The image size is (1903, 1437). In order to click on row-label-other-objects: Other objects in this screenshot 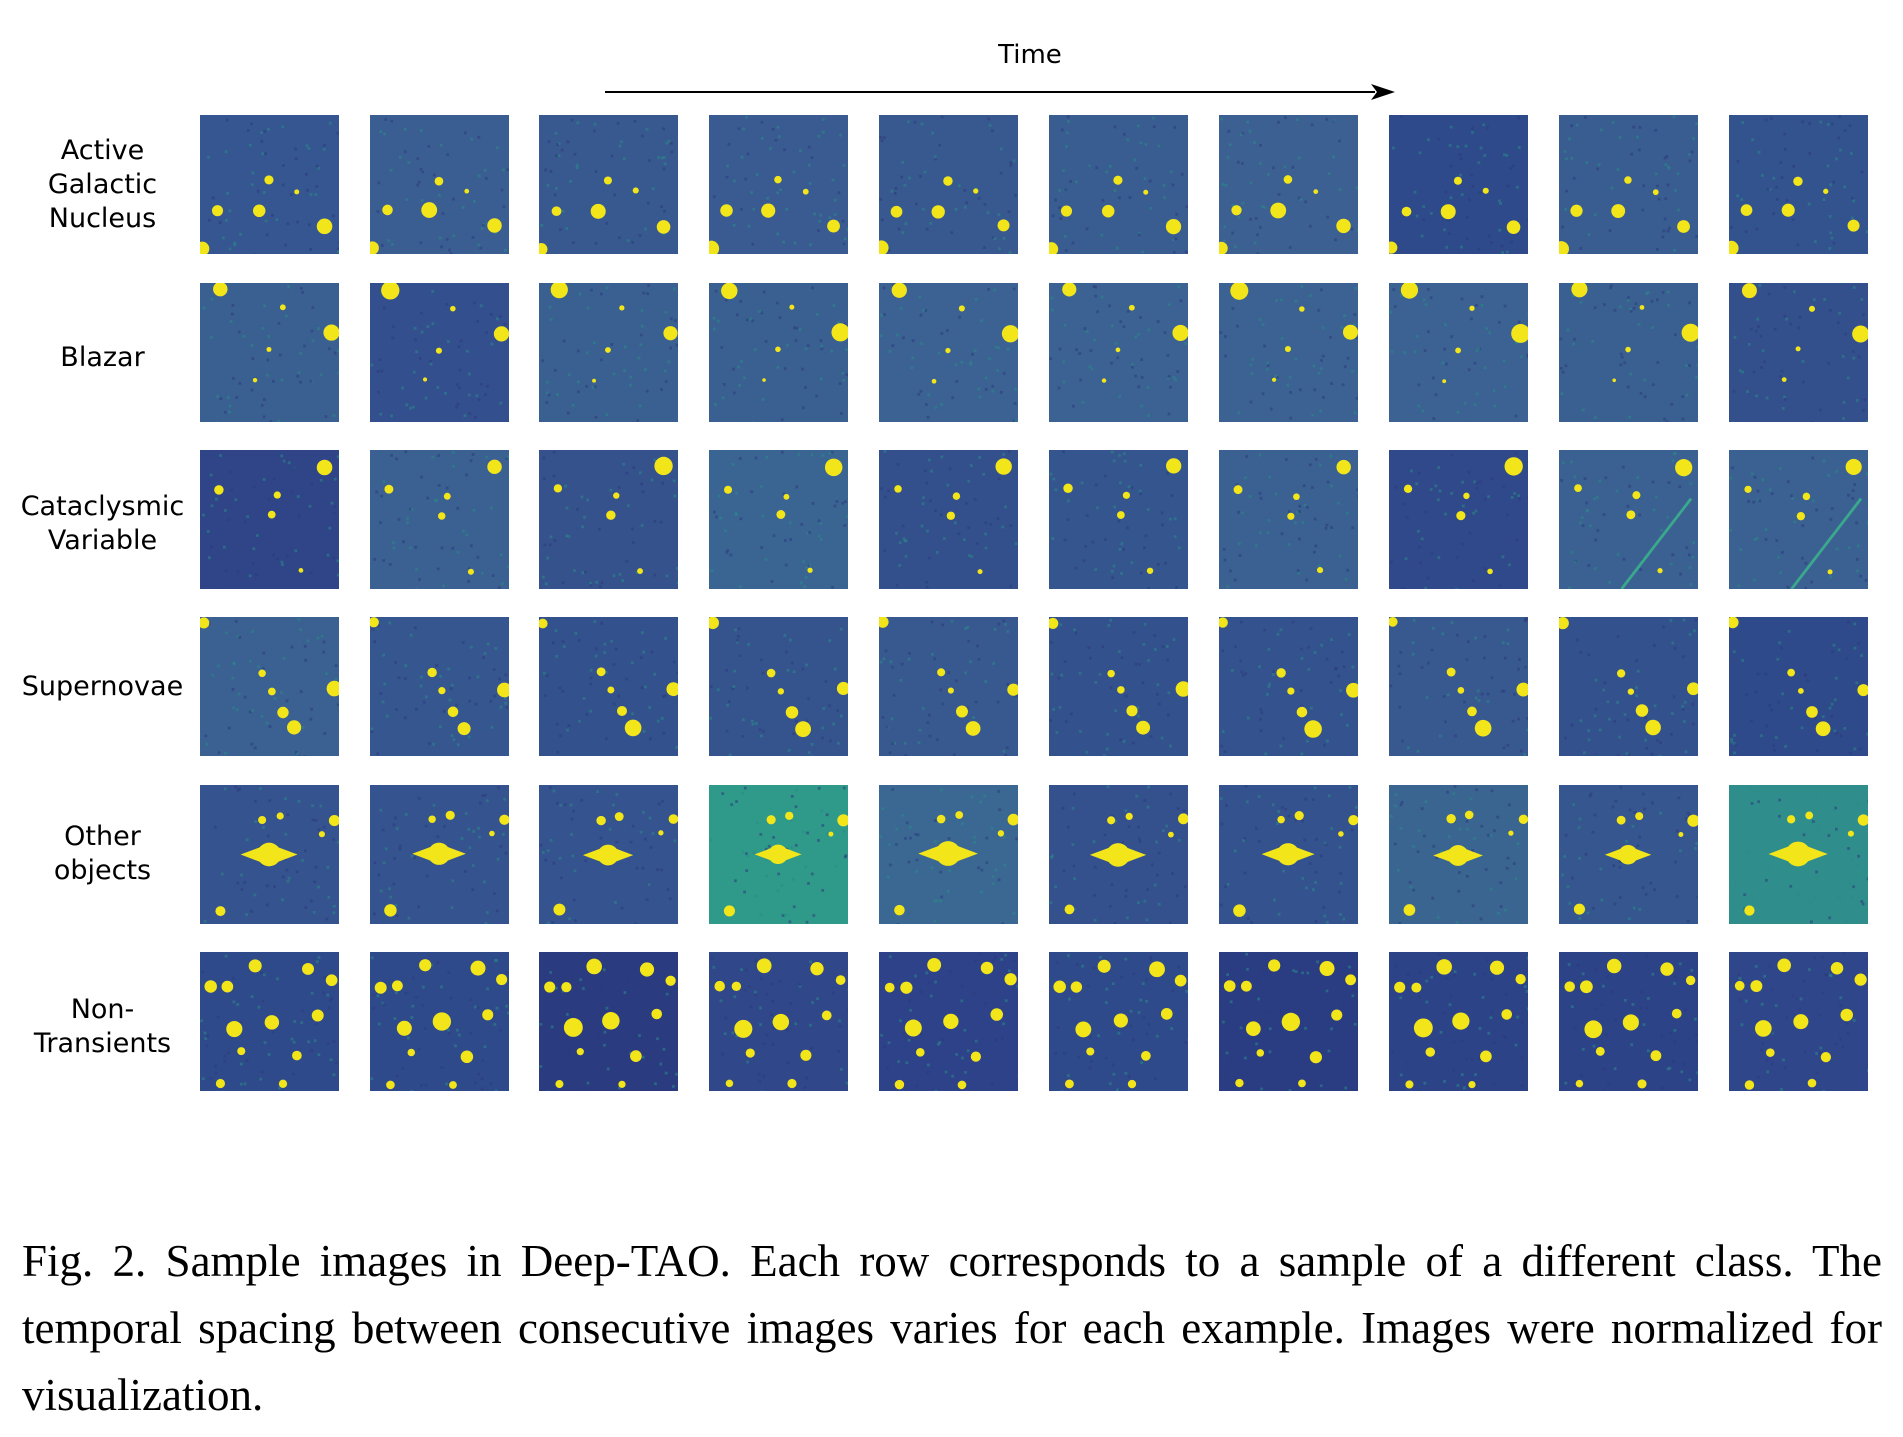, I will do `click(102, 853)`.